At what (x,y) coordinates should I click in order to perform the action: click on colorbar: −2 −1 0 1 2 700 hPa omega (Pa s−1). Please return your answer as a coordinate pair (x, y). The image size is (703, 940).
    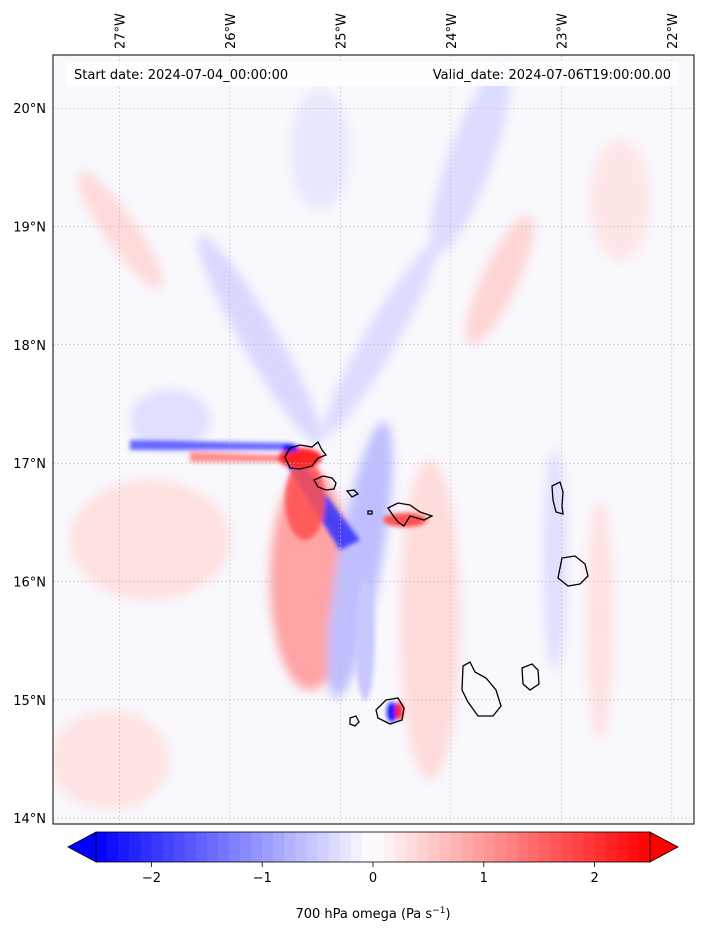
    Looking at the image, I should click on (373, 876).